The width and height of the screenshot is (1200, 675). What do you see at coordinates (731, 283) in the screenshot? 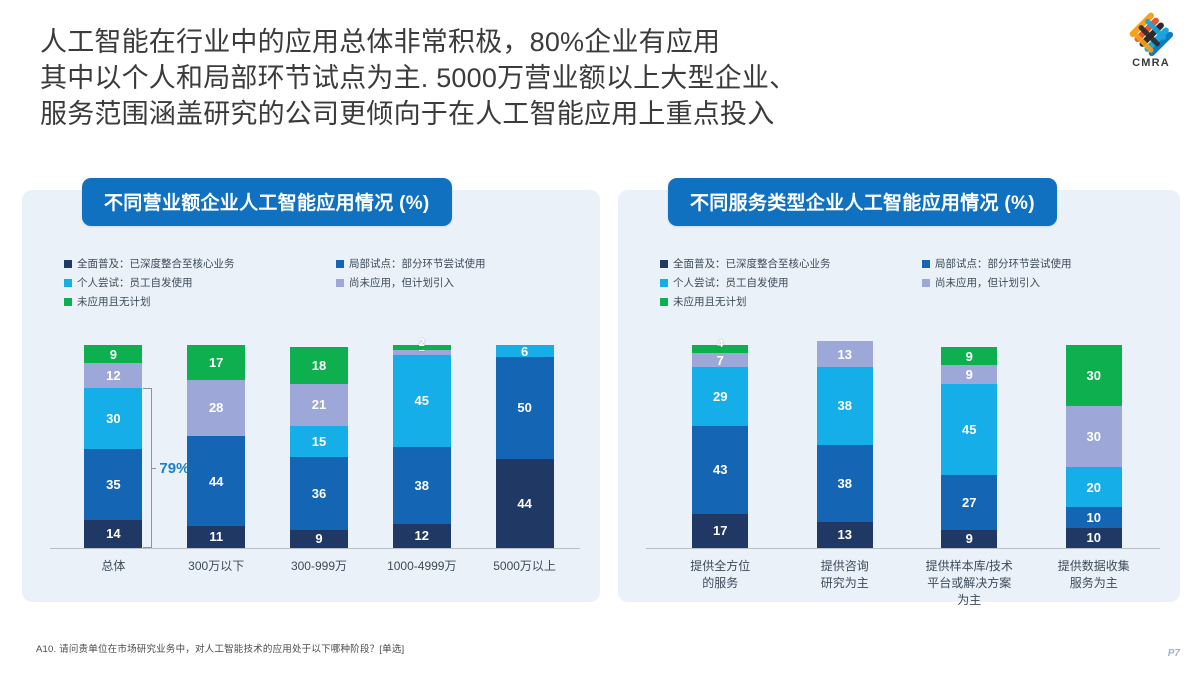
I see `legend-label-individual: 个人尝试：员工自发使用` at bounding box center [731, 283].